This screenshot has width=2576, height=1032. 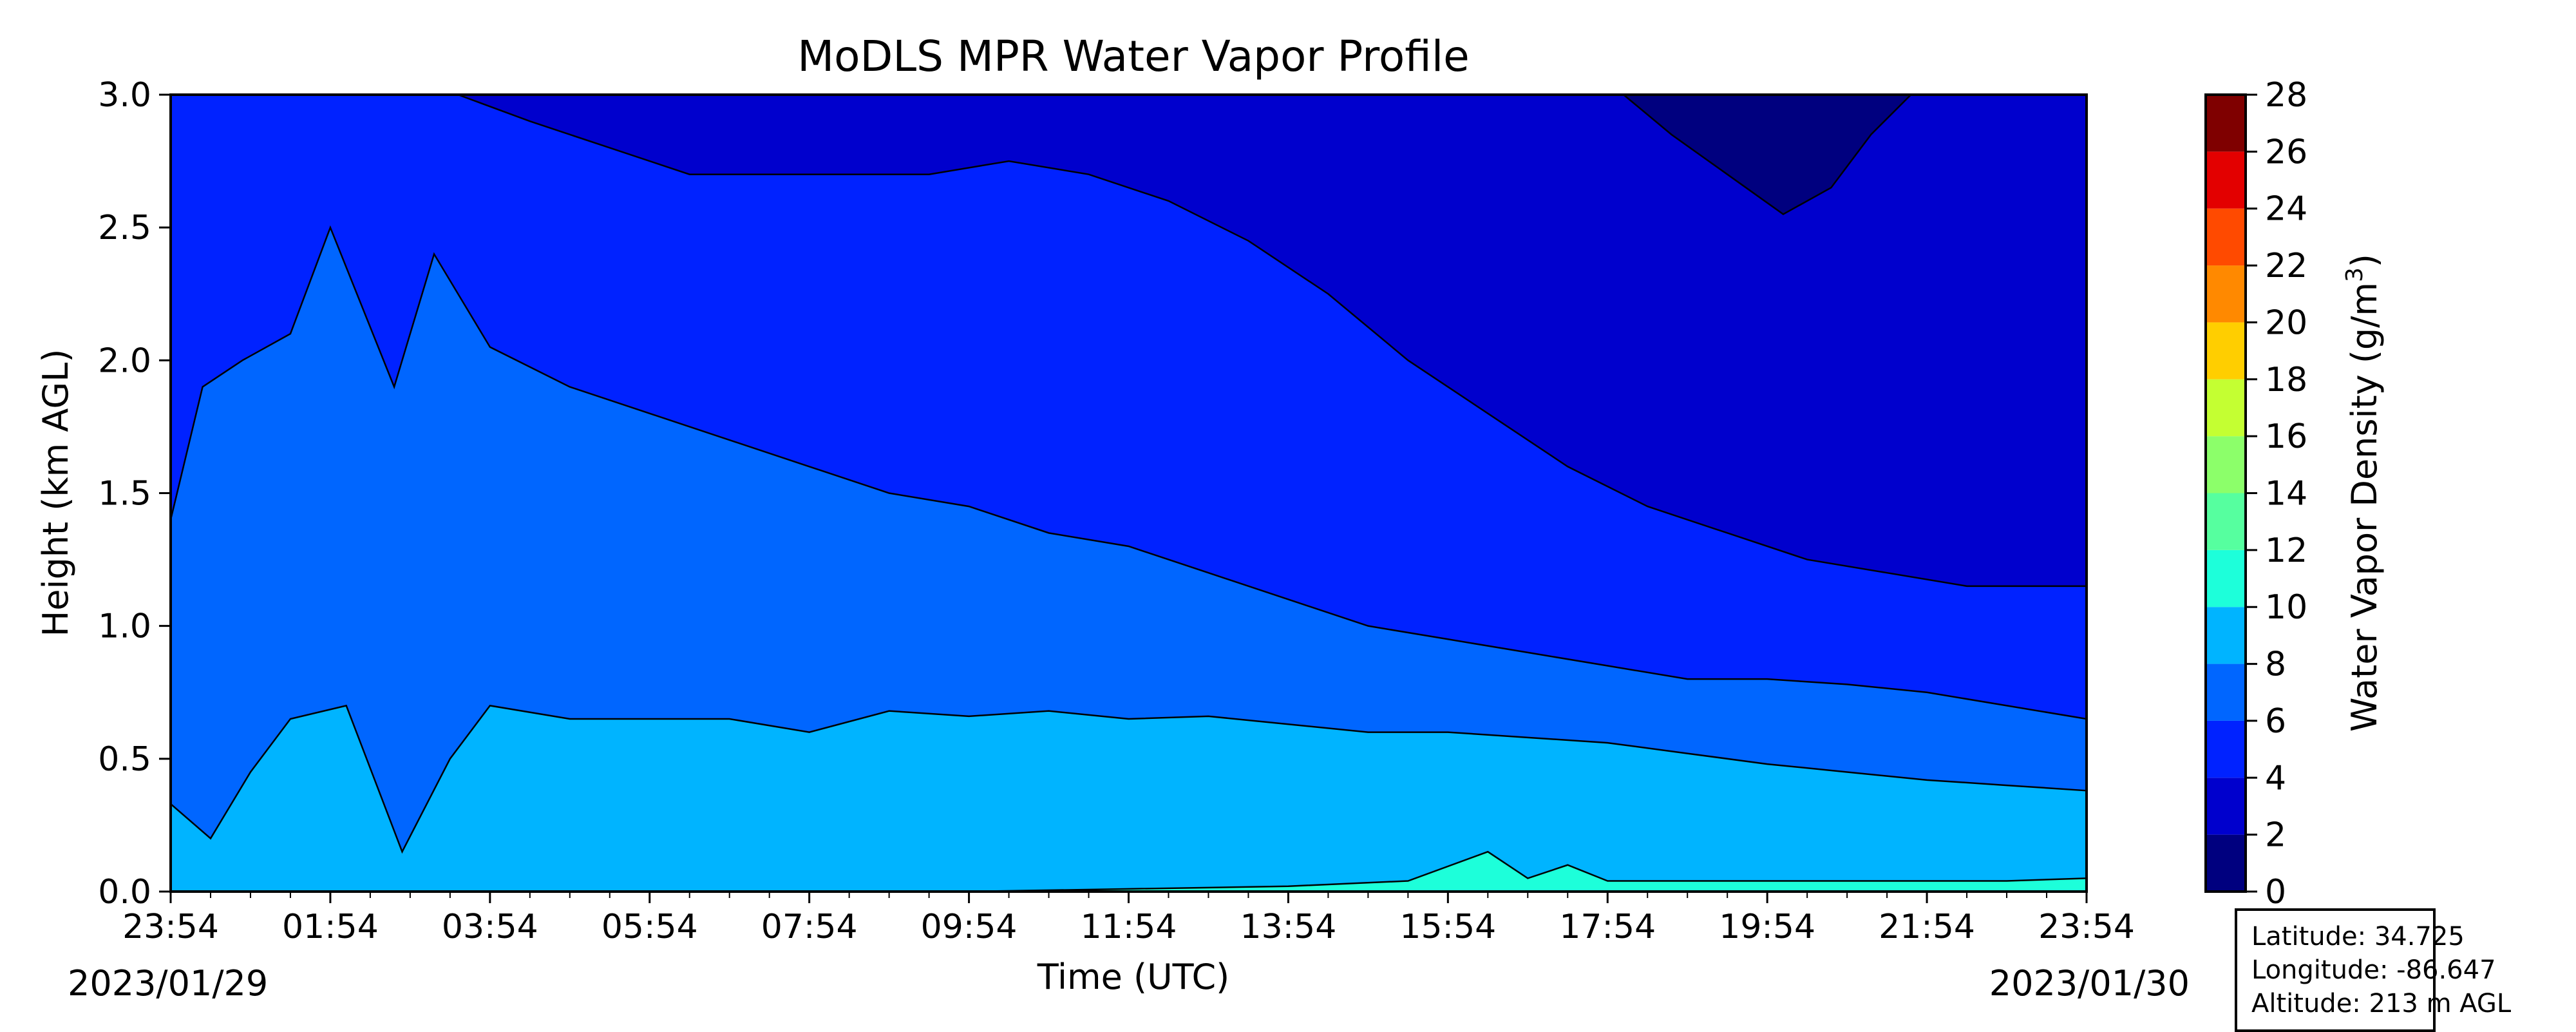 I want to click on x-tick-label: 05:54, so click(x=650, y=927).